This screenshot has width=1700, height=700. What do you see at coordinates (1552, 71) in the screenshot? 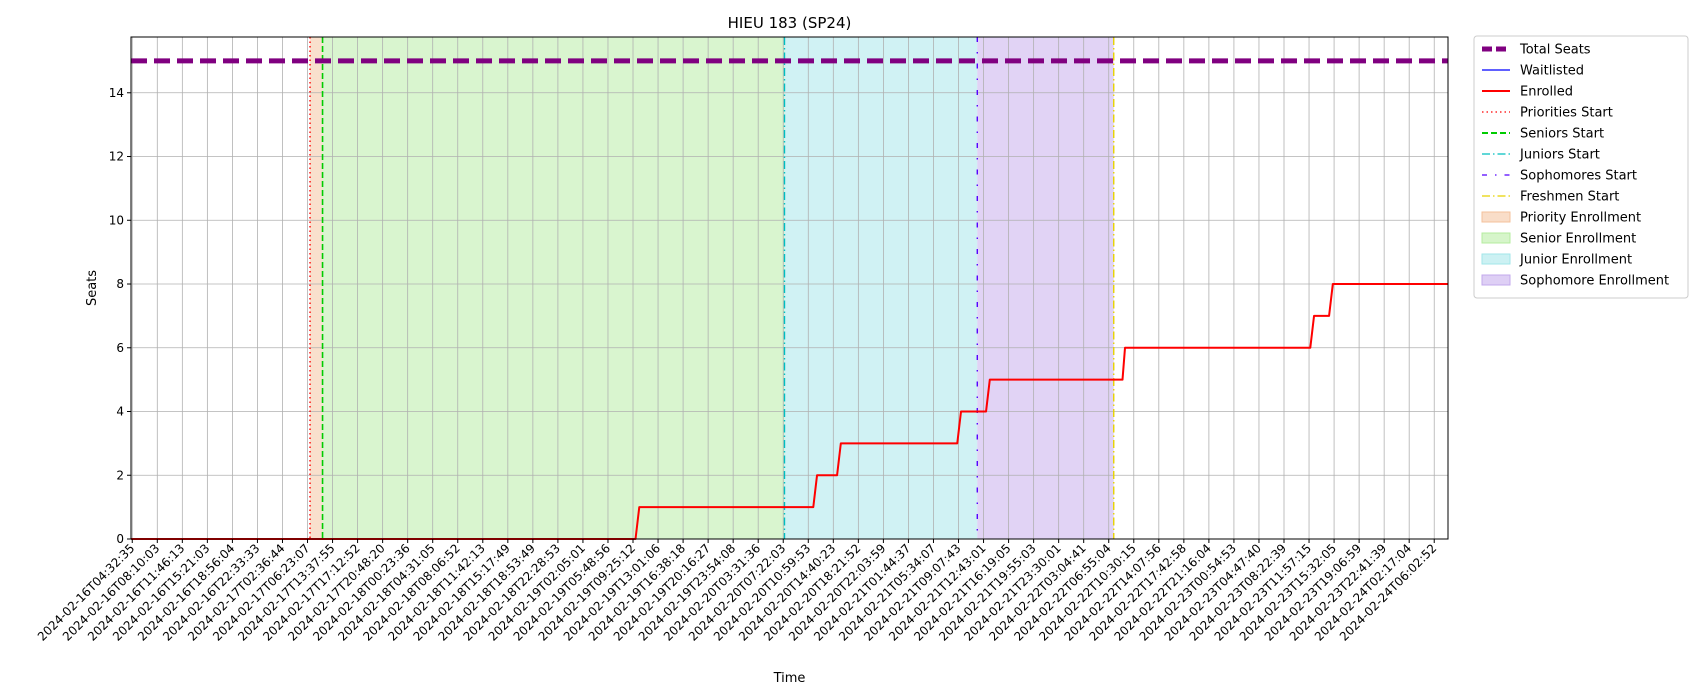
I see `legend-label: Waitlisted` at bounding box center [1552, 71].